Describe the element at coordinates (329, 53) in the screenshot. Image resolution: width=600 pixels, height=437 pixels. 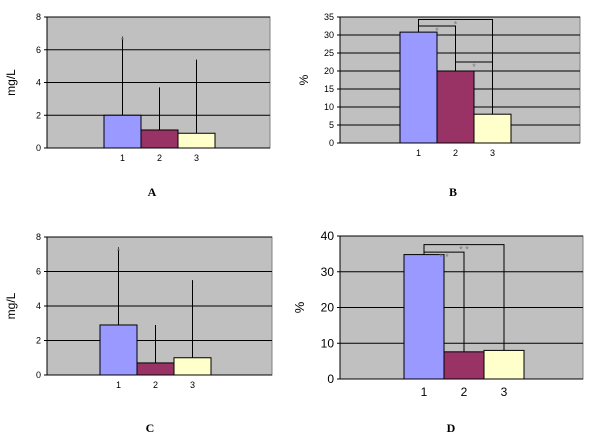
I see `y-tick-label: 25` at that location.